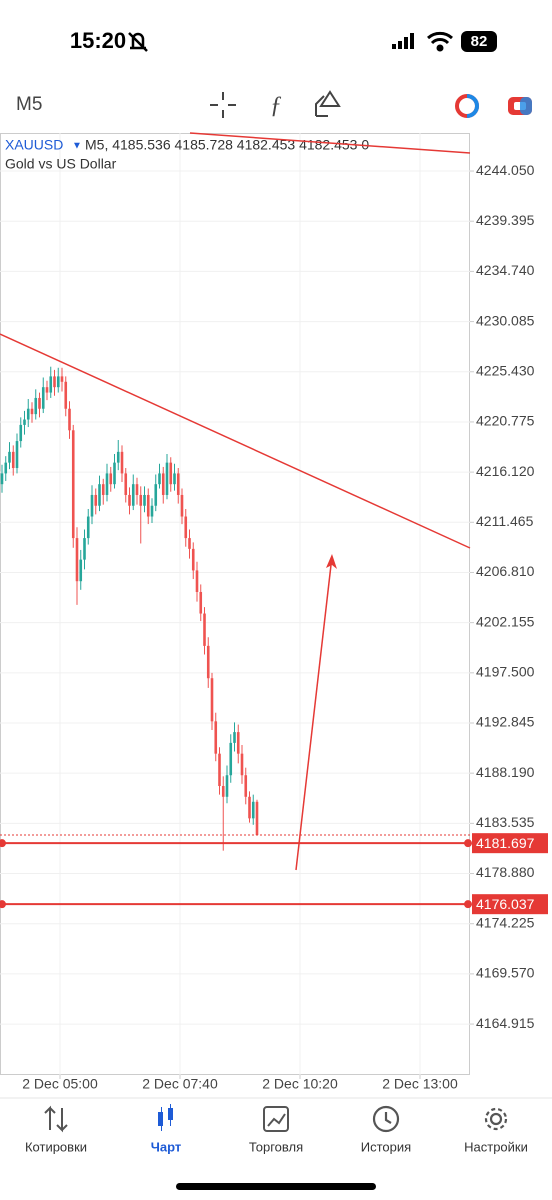 This screenshot has height=1200, width=552. What do you see at coordinates (276, 1119) in the screenshot?
I see `trade-nav-icon` at bounding box center [276, 1119].